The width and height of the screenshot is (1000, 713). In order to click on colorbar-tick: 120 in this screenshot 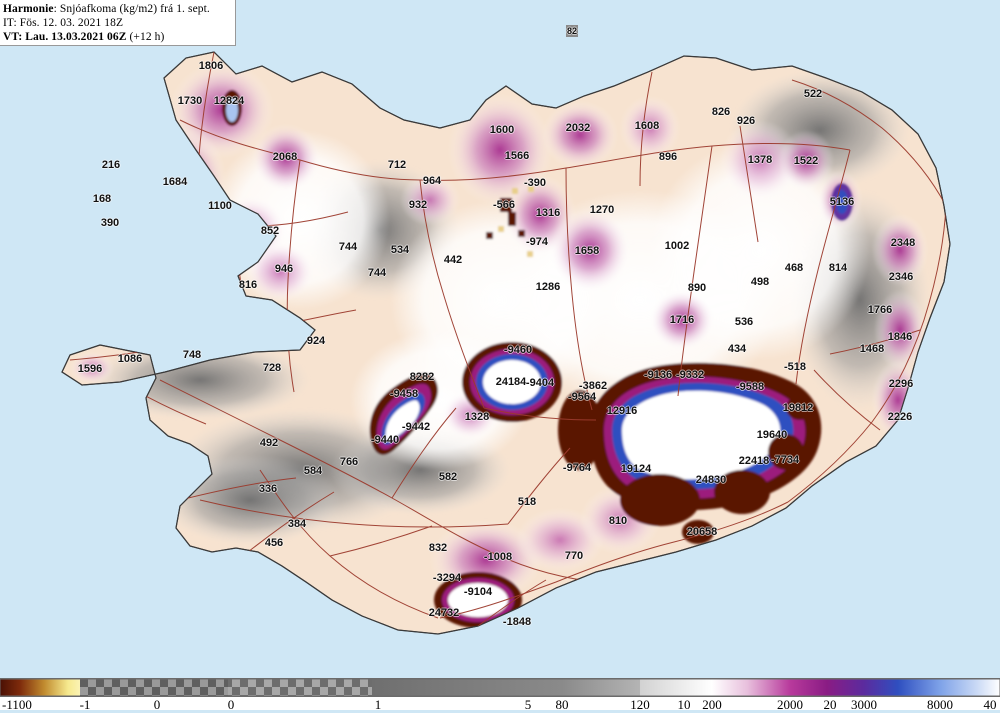, I will do `click(640, 704)`.